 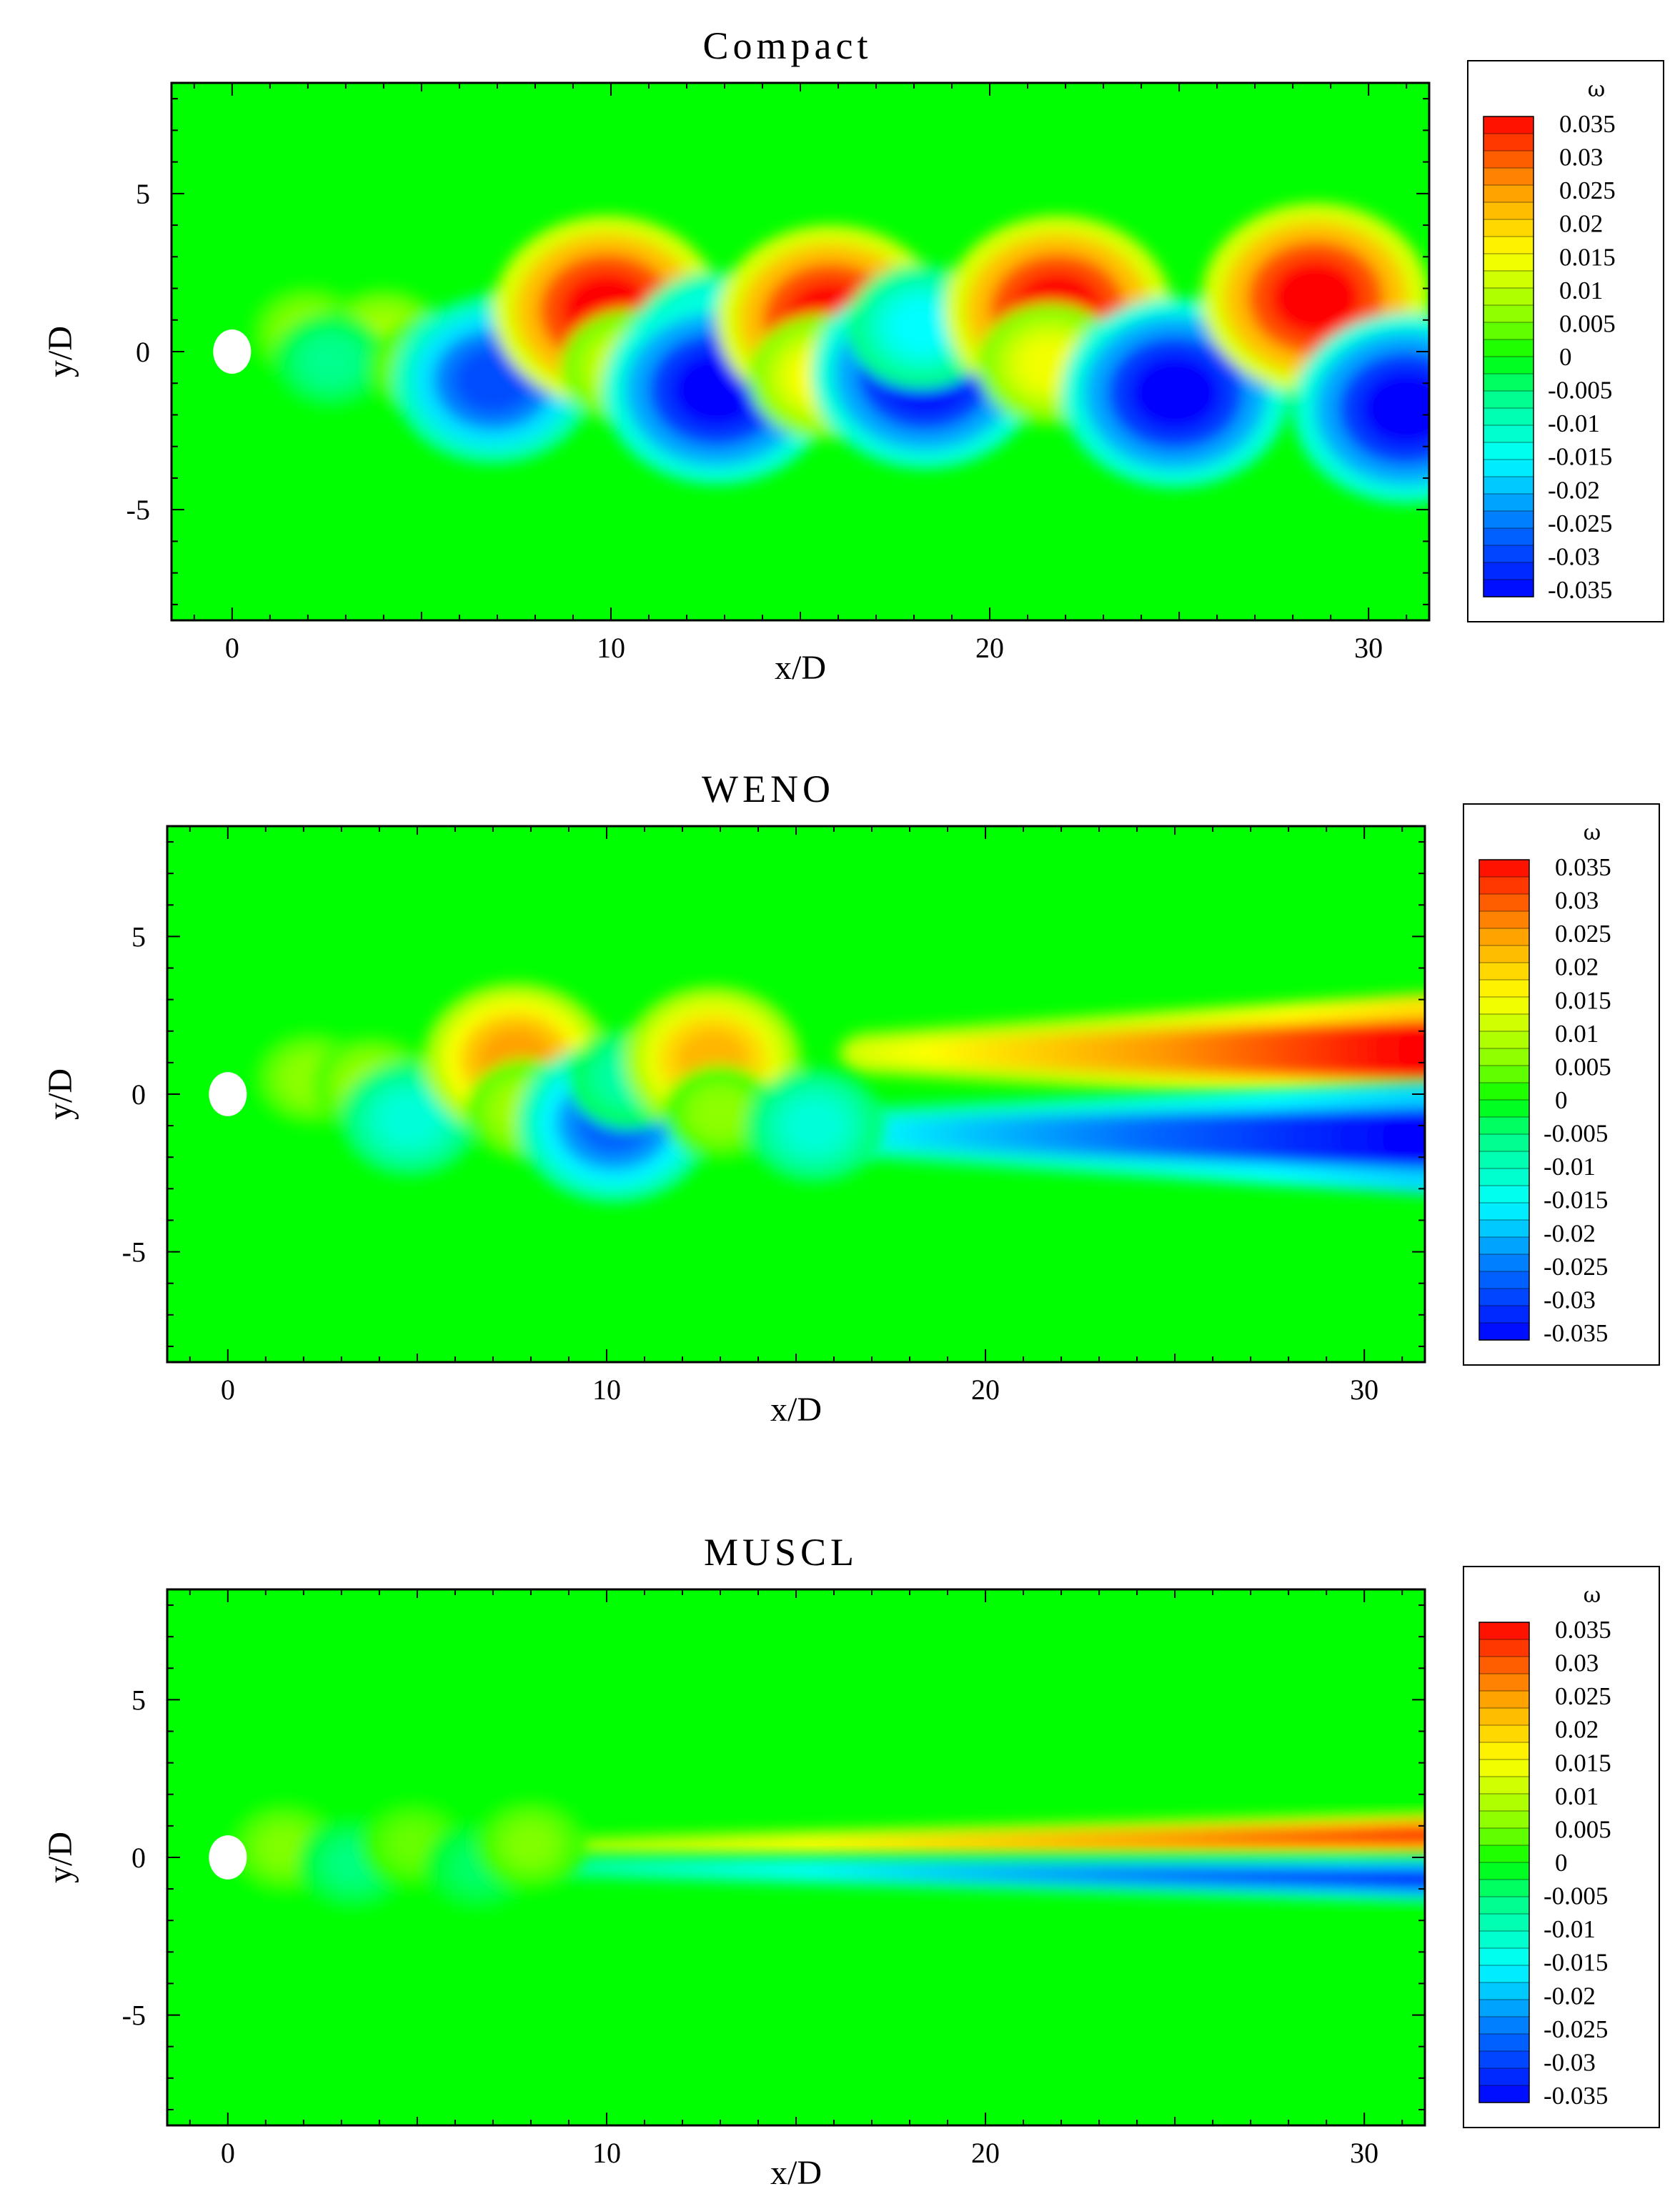 I want to click on shear-layer, so click(x=980, y=1879).